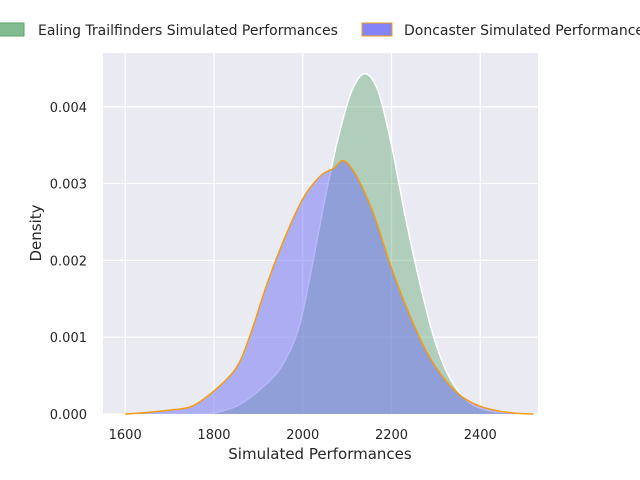 Image resolution: width=640 pixels, height=480 pixels. Describe the element at coordinates (68, 185) in the screenshot. I see `y-tick-label: 0.003` at that location.